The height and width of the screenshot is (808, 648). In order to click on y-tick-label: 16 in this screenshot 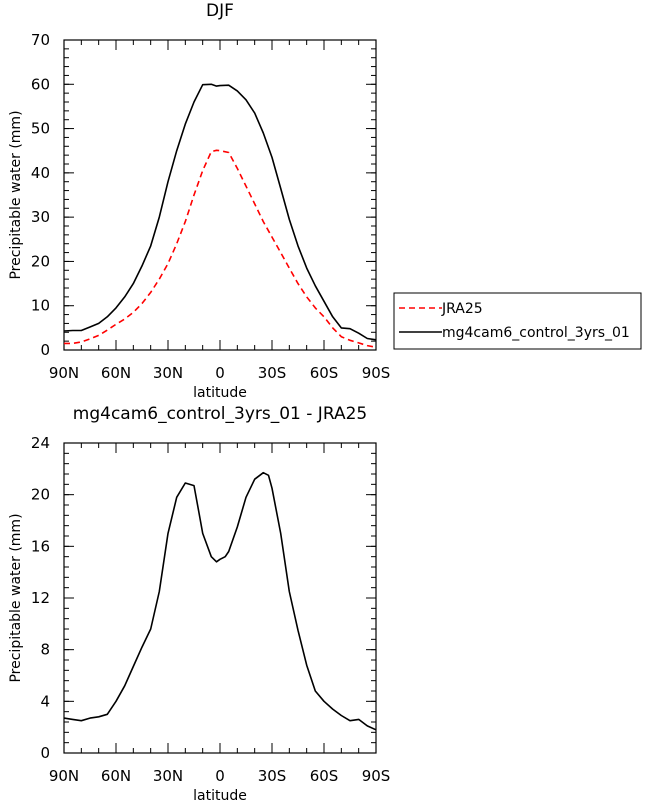, I will do `click(40, 546)`.